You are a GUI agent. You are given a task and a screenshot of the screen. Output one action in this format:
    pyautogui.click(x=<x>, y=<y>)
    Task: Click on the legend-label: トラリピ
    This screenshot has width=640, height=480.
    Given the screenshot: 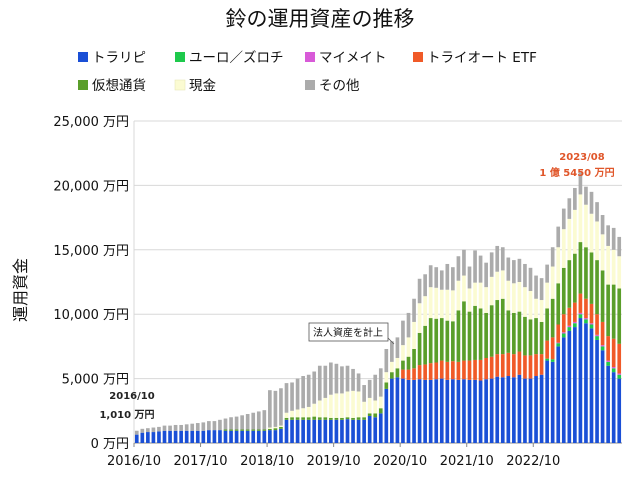 What is the action you would take?
    pyautogui.click(x=119, y=58)
    